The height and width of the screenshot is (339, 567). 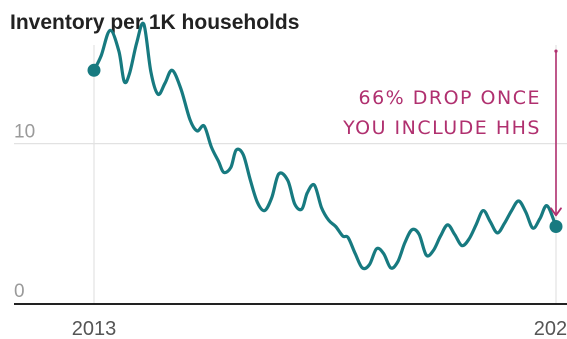 What do you see at coordinates (556, 226) in the screenshot?
I see `end-point-marker` at bounding box center [556, 226].